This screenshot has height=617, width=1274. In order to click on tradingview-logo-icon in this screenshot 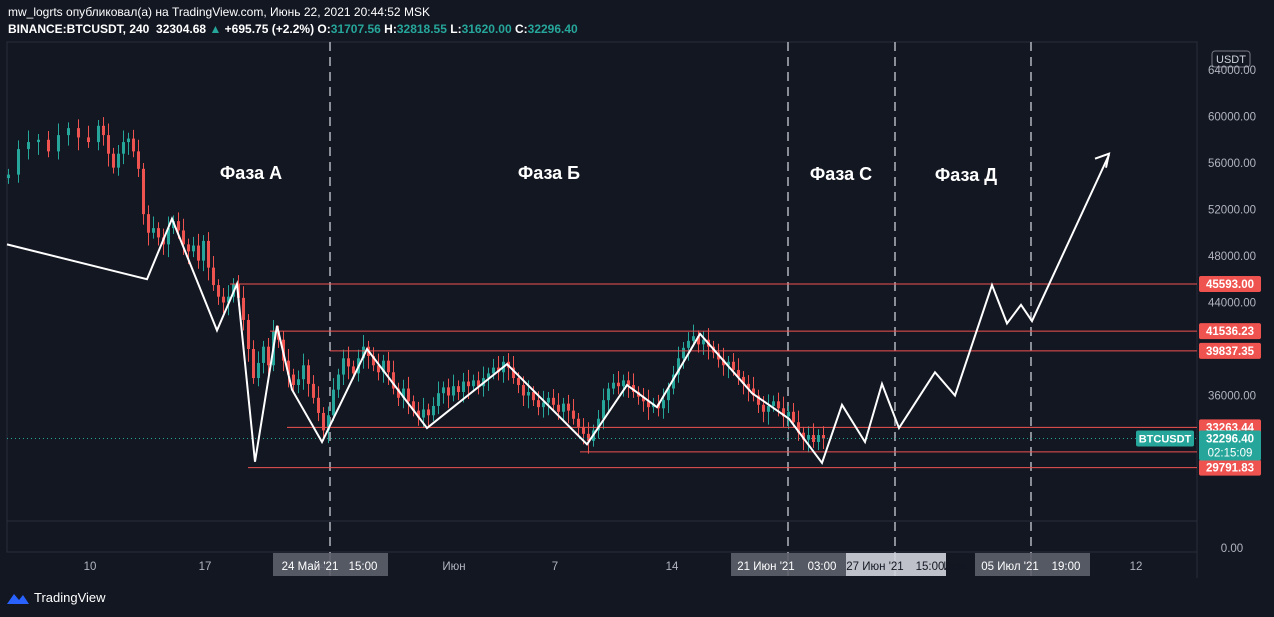, I will do `click(18, 598)`.